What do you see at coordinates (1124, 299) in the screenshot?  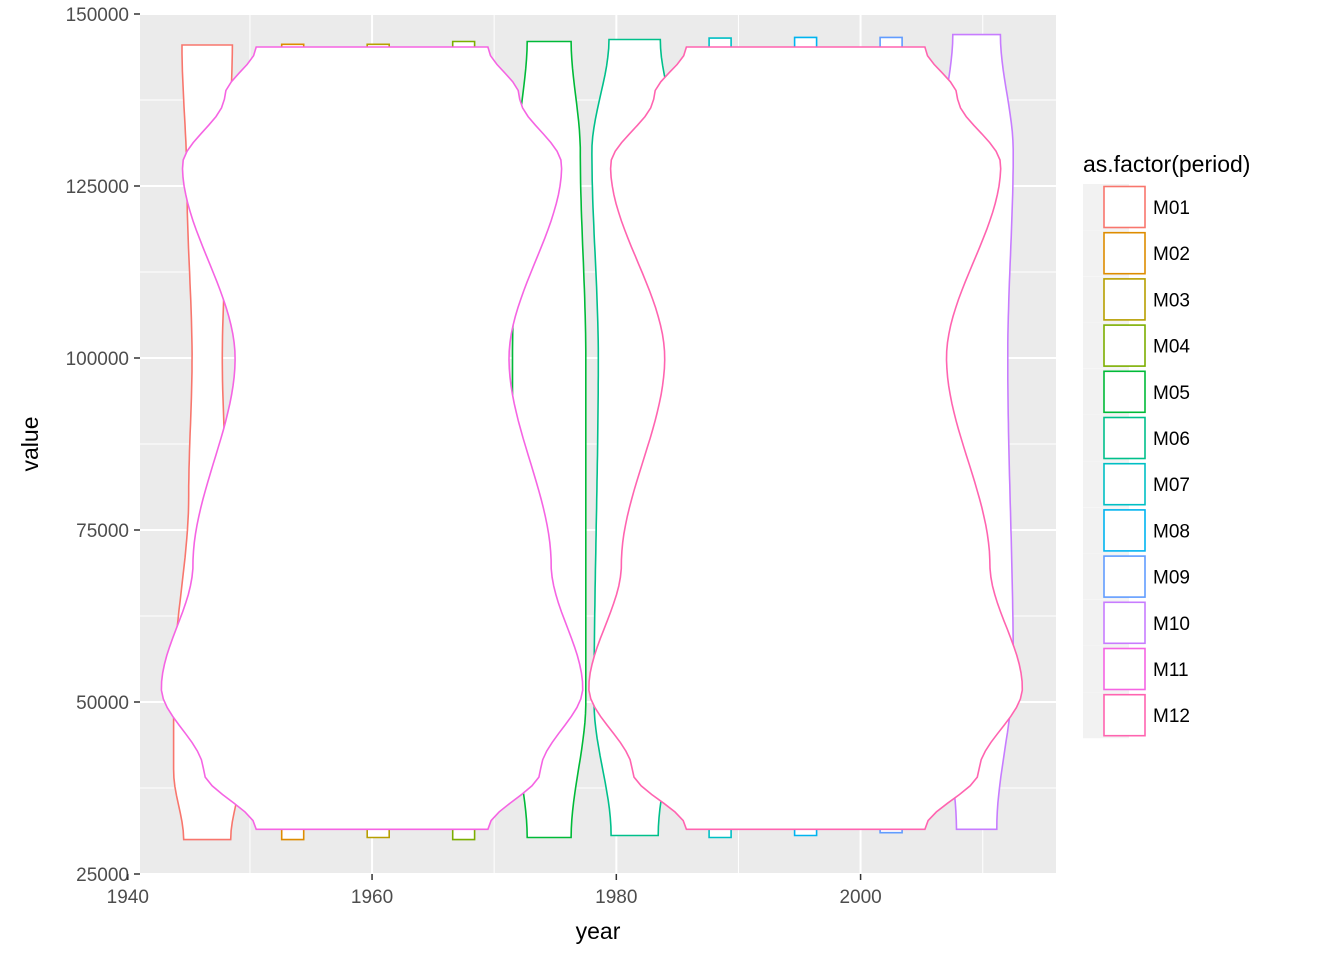 I see `legend-key-m03` at bounding box center [1124, 299].